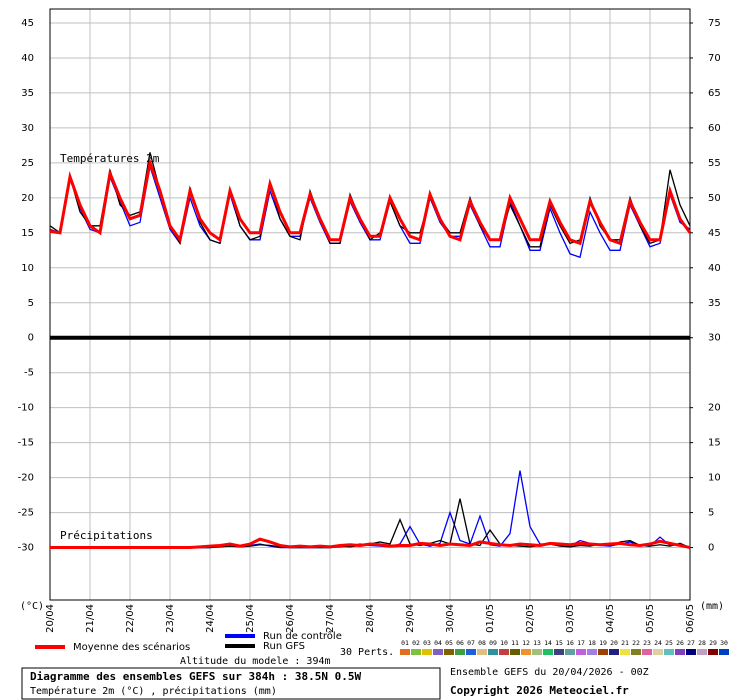 The height and width of the screenshot is (700, 740). Describe the element at coordinates (625, 643) in the screenshot. I see `perturbation-label: 21` at that location.